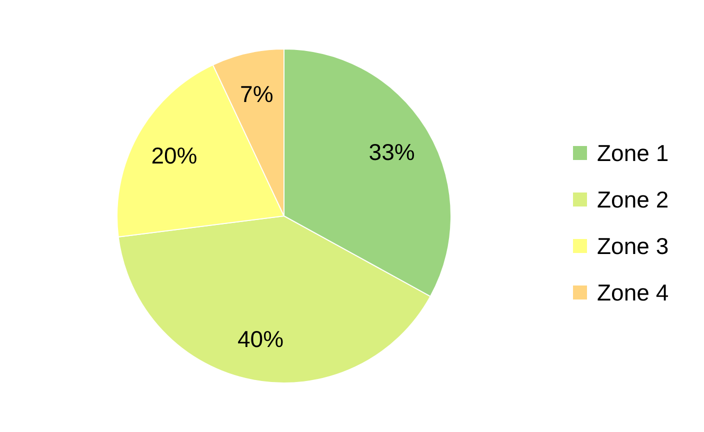 The height and width of the screenshot is (432, 704). I want to click on legend-label: Zone 3, so click(633, 246).